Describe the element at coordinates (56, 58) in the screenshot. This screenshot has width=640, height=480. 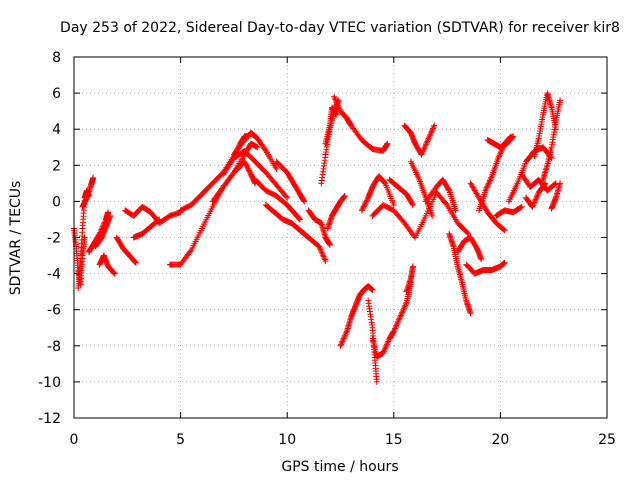
I see `y-tick-label: 8` at that location.